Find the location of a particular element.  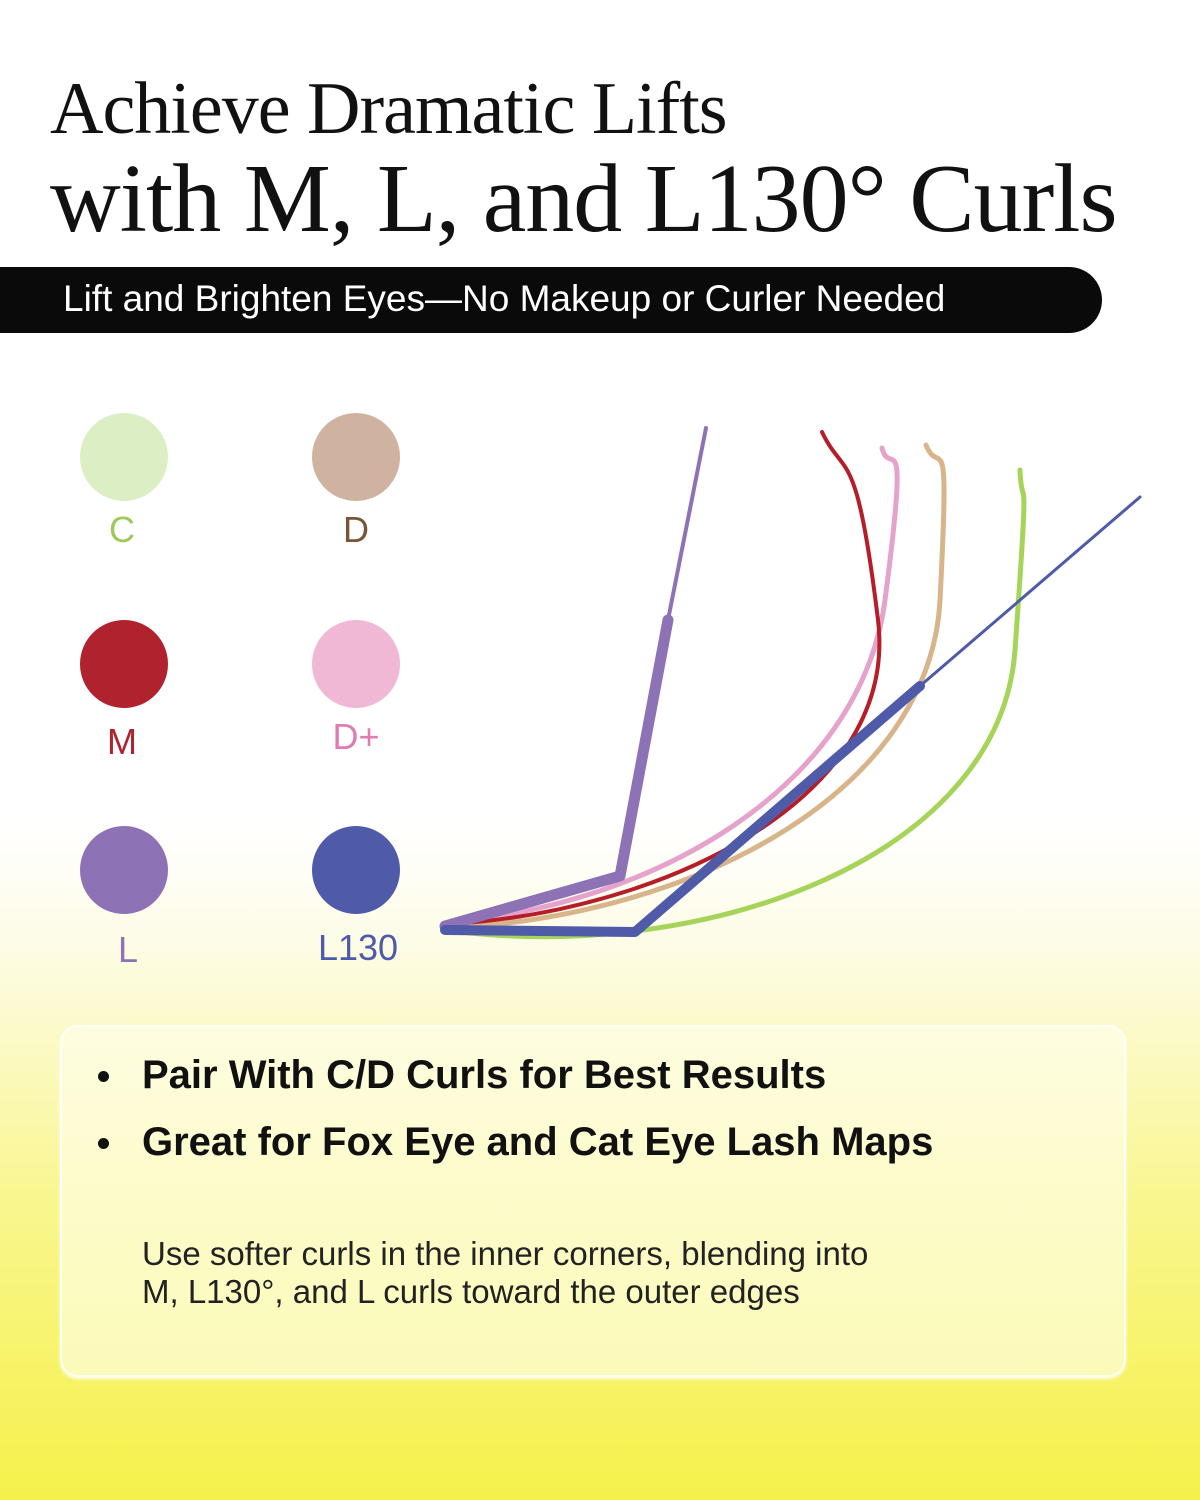

curl-line-d is located at coordinates (697, 686).